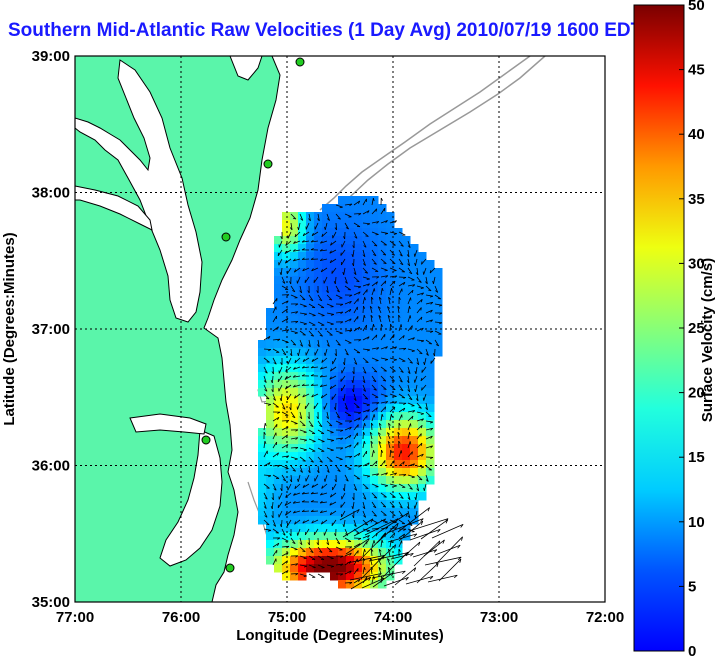  Describe the element at coordinates (692, 651) in the screenshot. I see `colorbar-tick-label: 0` at that location.